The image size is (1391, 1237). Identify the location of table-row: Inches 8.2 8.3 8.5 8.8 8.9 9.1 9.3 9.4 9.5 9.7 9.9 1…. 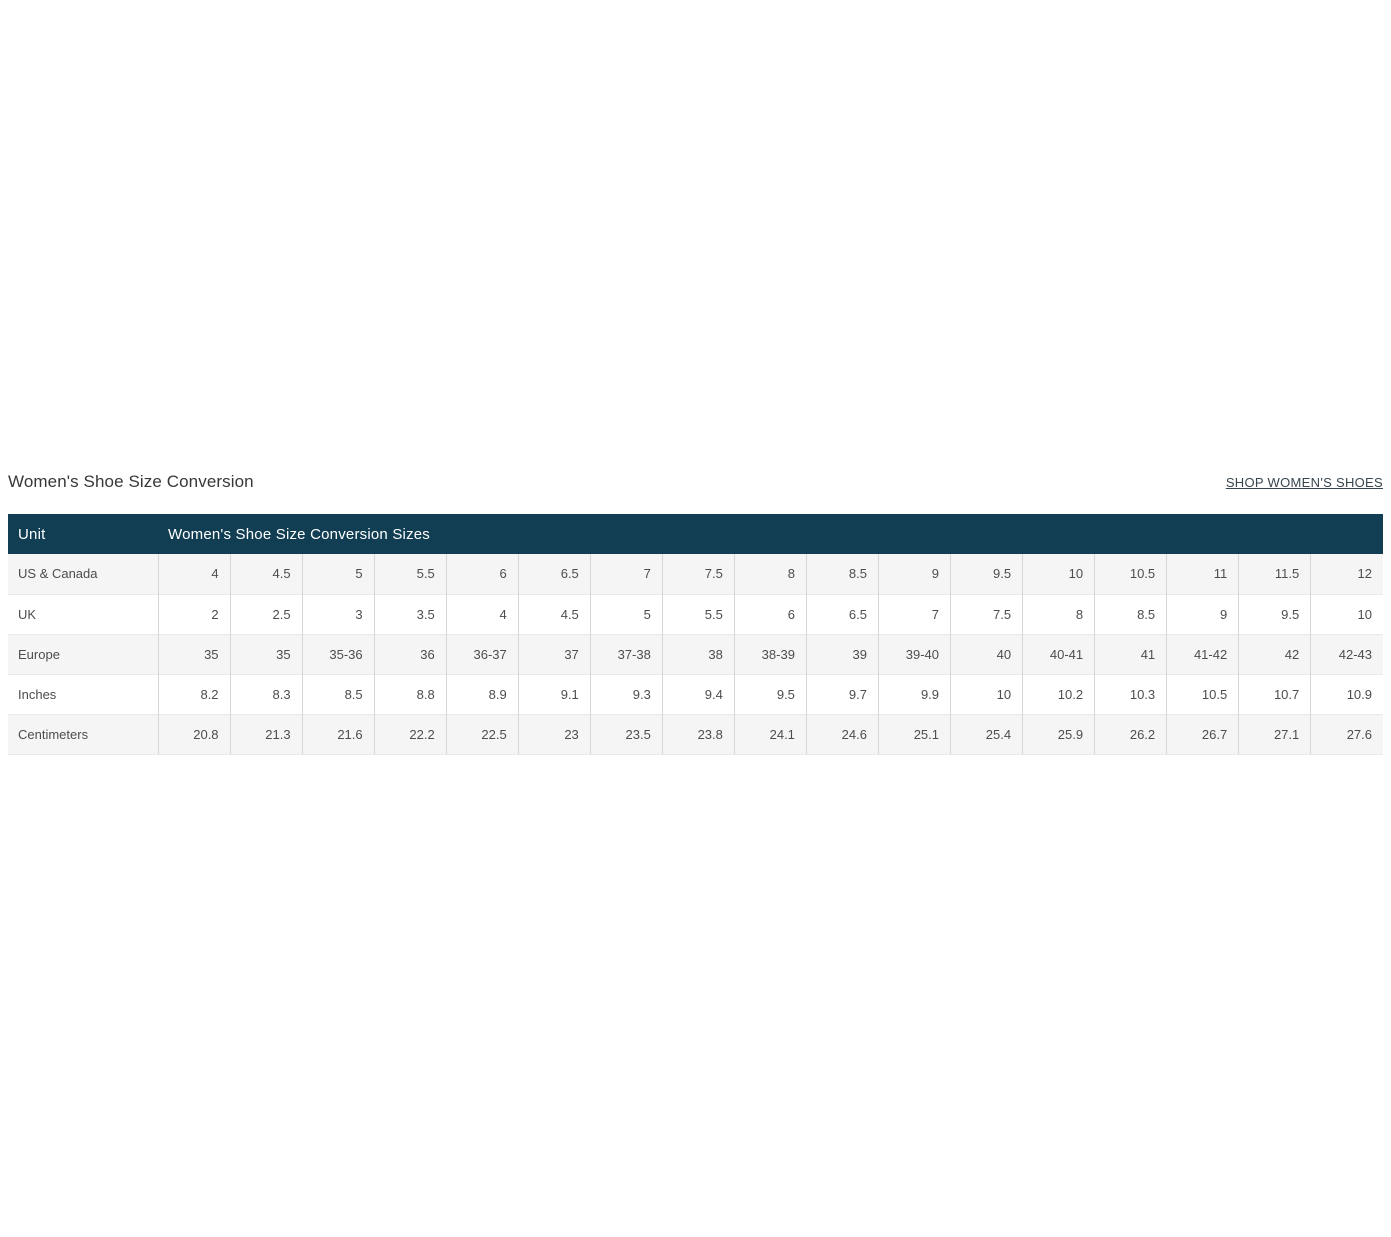
(695, 693).